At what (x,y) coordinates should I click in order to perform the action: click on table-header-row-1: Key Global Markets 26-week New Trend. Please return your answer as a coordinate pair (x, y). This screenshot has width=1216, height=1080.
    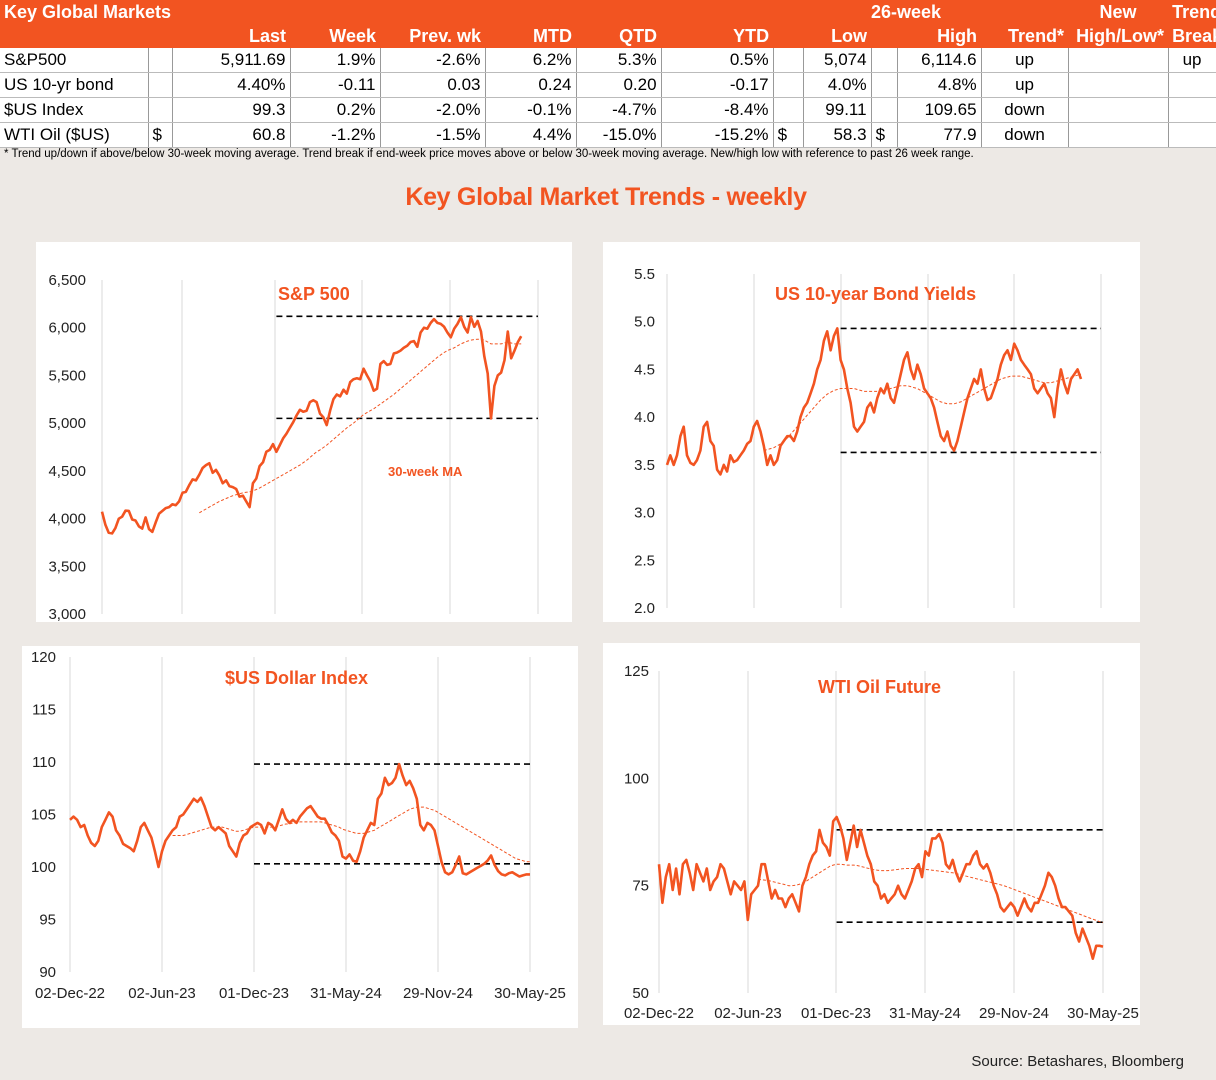
    Looking at the image, I should click on (608, 12).